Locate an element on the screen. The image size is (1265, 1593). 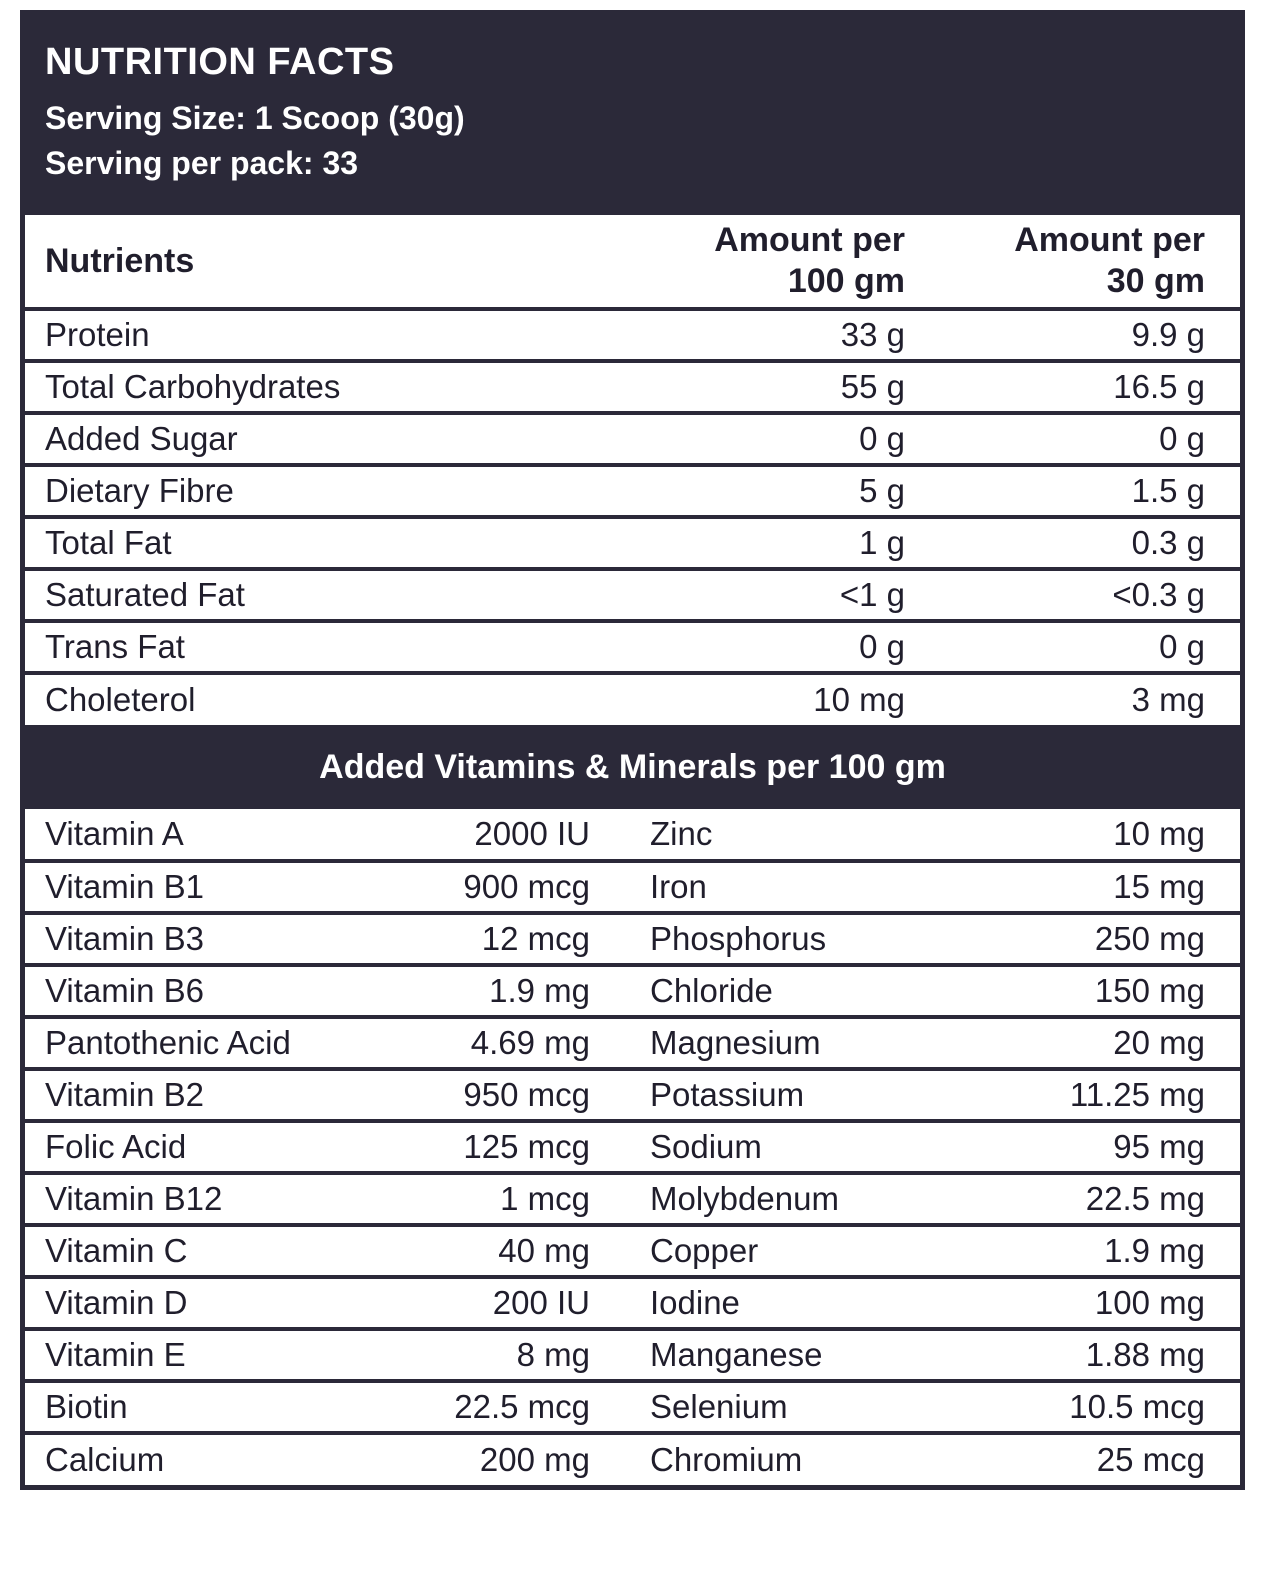
vitamin-value: 40 mg is located at coordinates (544, 1250).